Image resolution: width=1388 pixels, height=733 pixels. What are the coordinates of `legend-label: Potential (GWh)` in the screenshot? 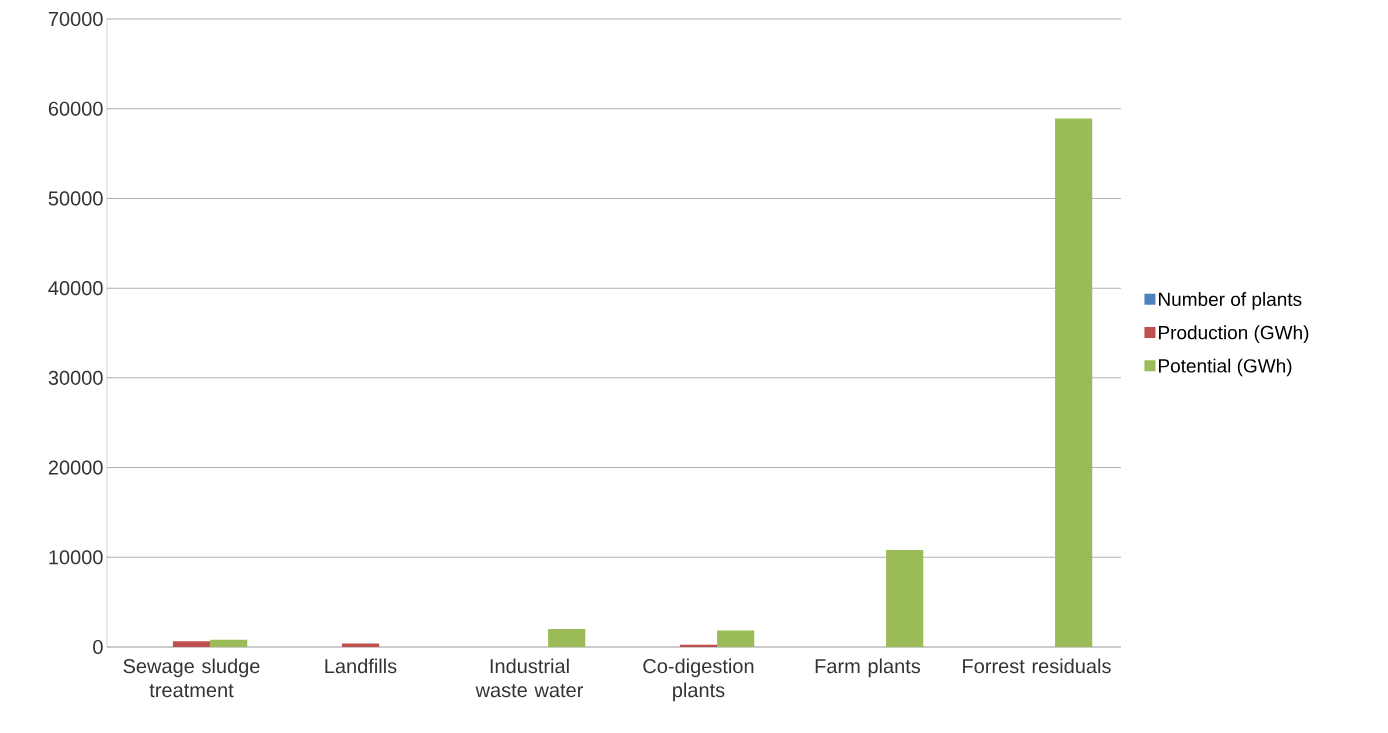 It's located at (1225, 367).